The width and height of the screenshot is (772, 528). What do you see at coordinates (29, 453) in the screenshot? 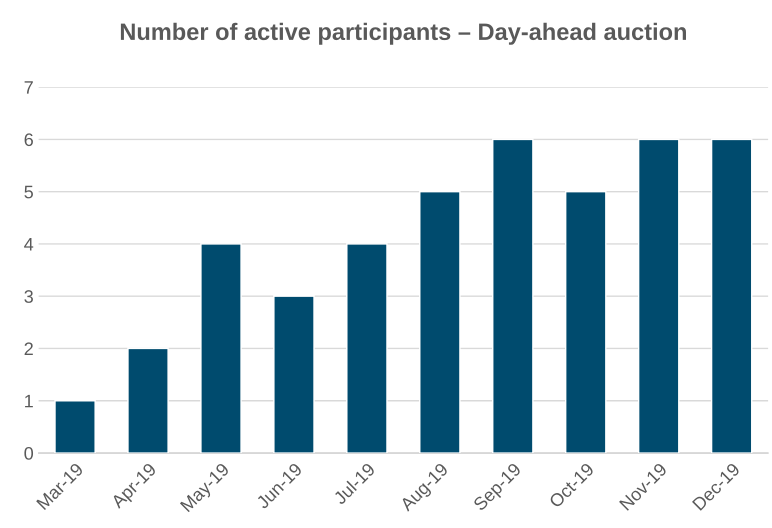
I see `y-tick-label: 0` at bounding box center [29, 453].